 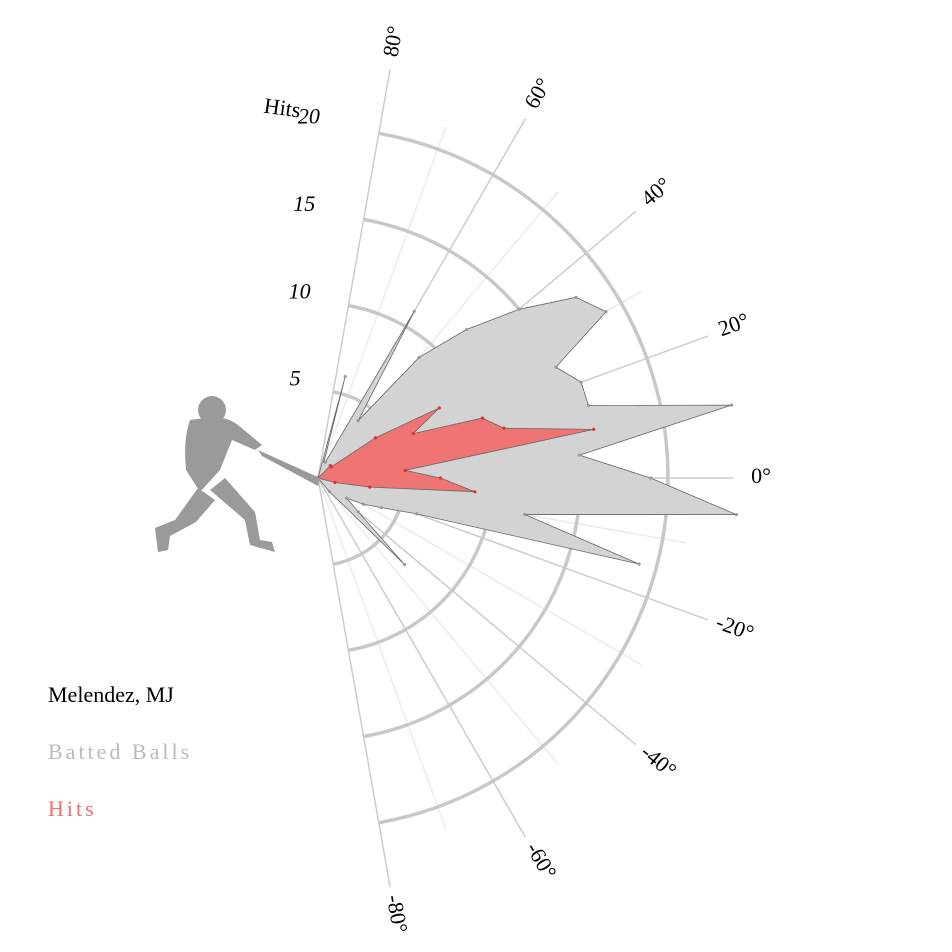 I want to click on angle-tick-label: -40°, so click(x=658, y=761).